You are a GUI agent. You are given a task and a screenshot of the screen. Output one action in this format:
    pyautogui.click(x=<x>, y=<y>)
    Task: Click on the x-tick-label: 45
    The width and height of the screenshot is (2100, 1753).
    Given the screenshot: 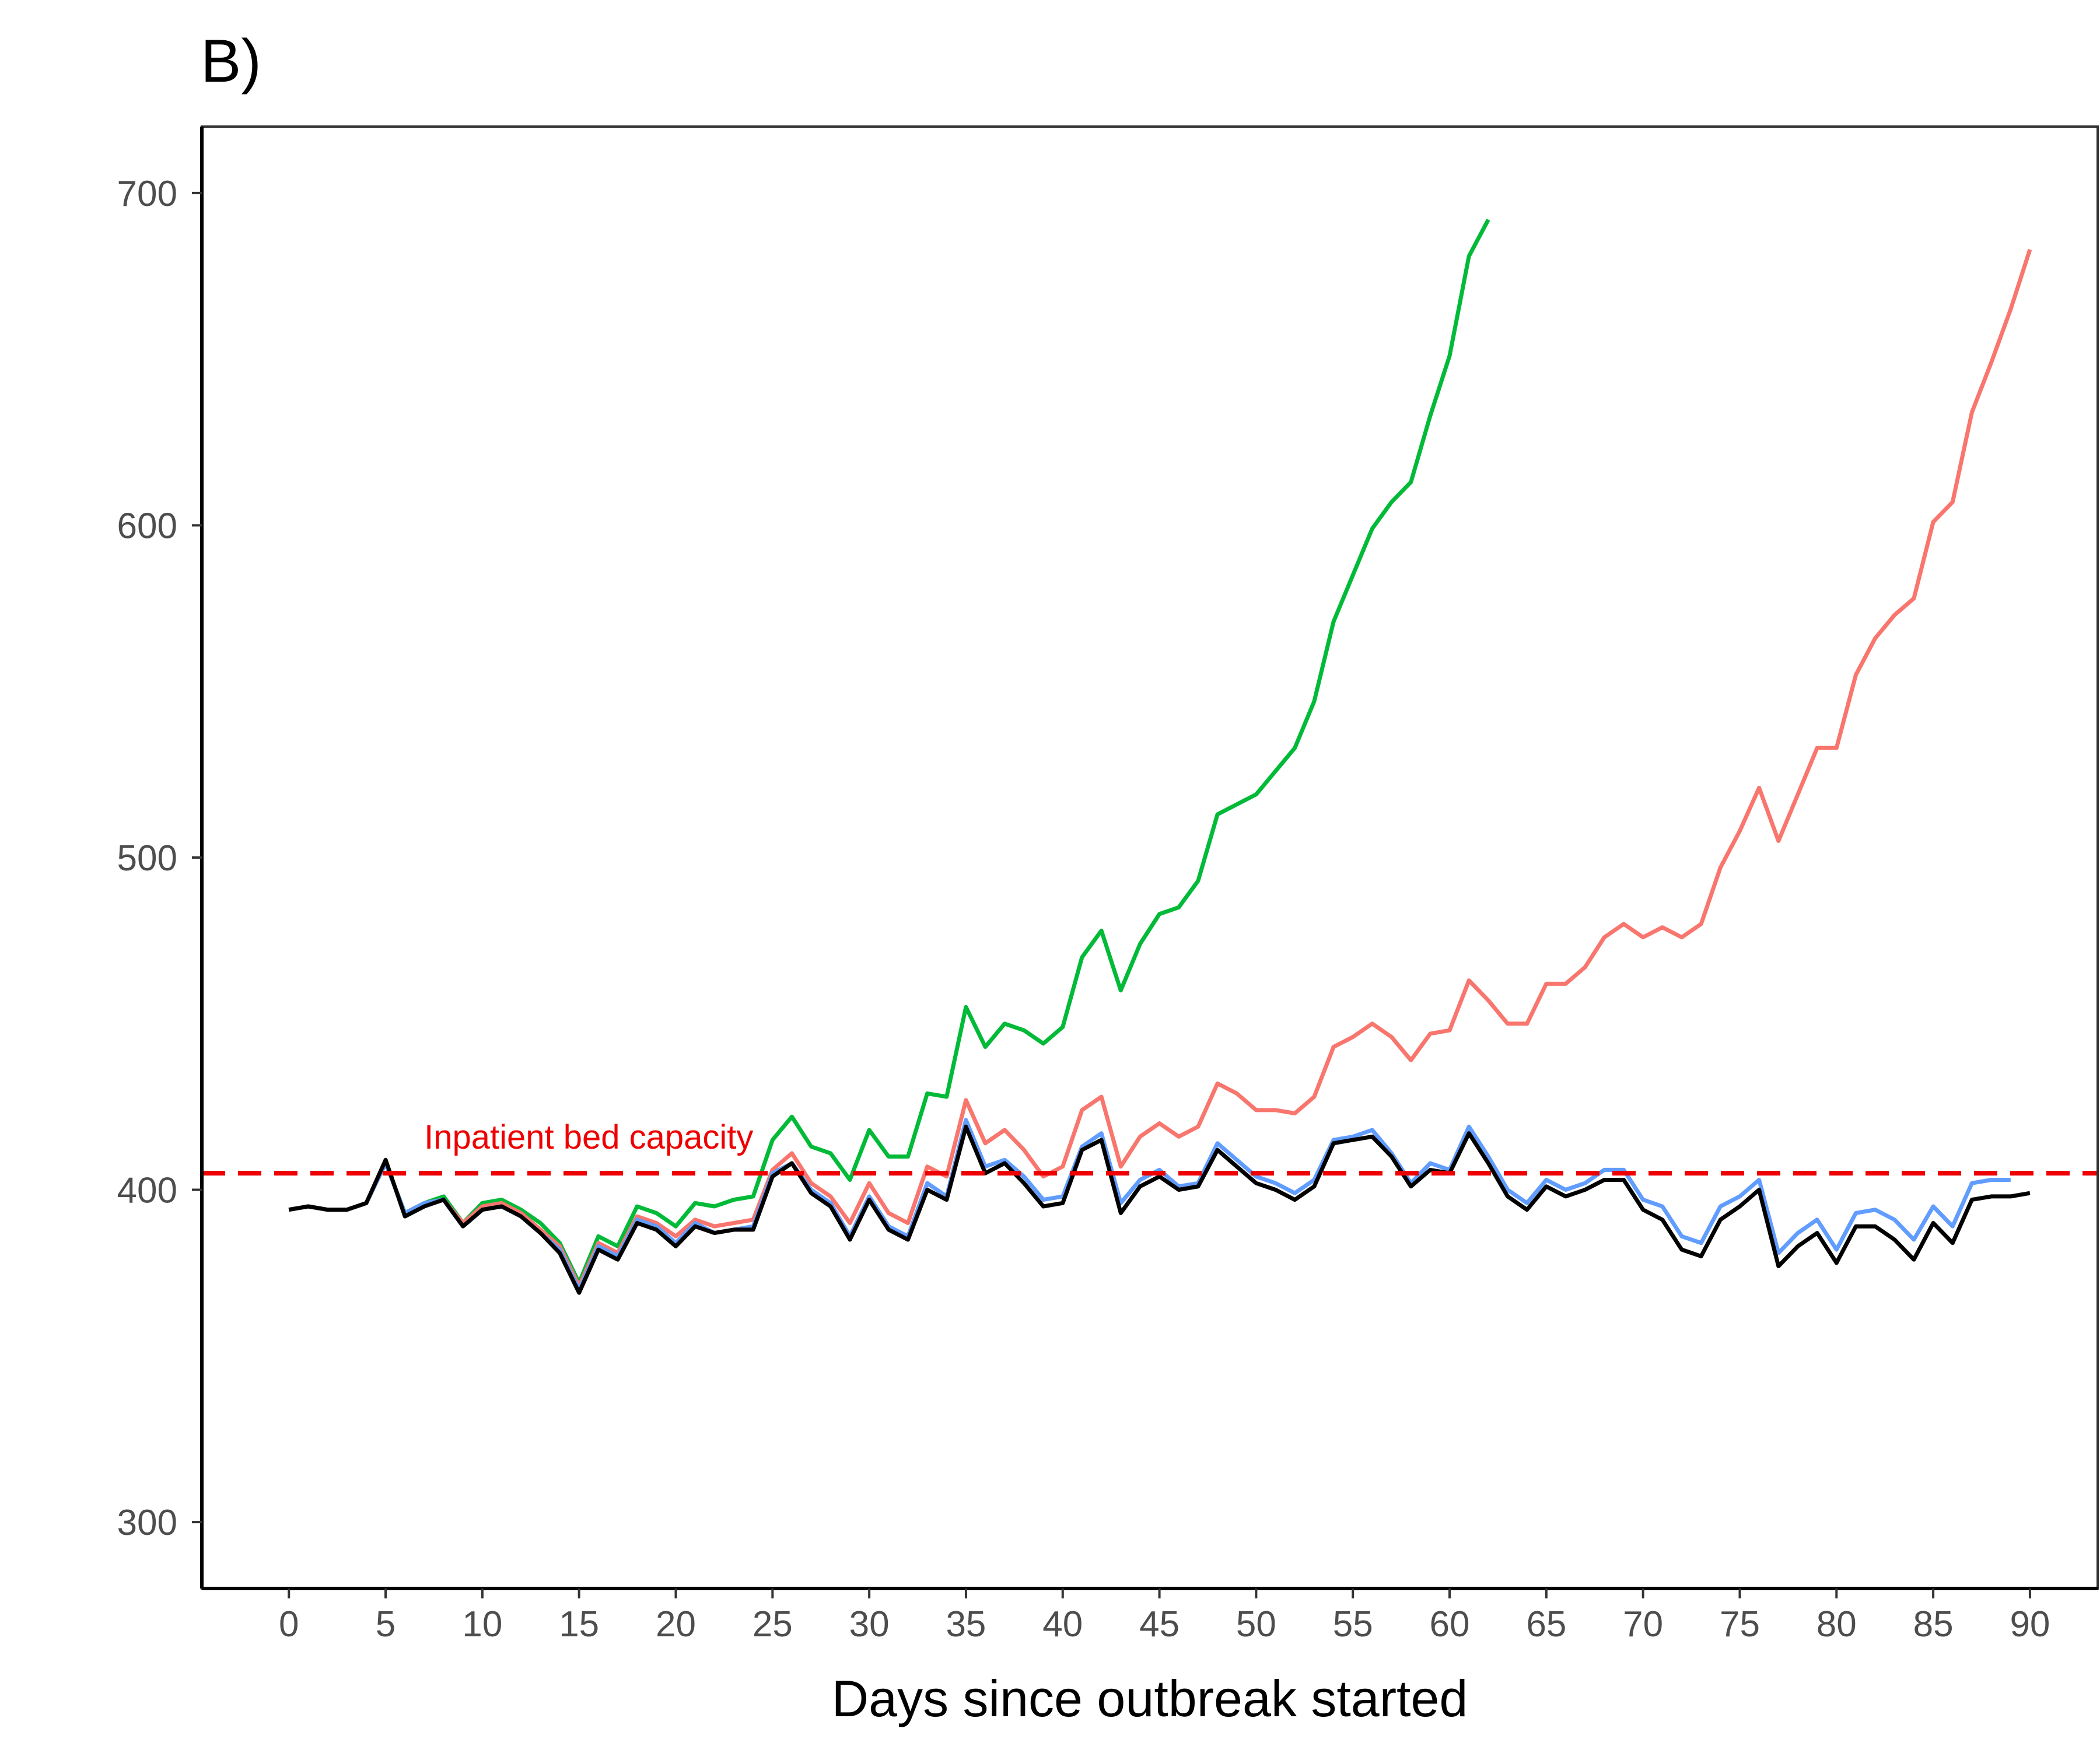 What is the action you would take?
    pyautogui.click(x=1159, y=1624)
    